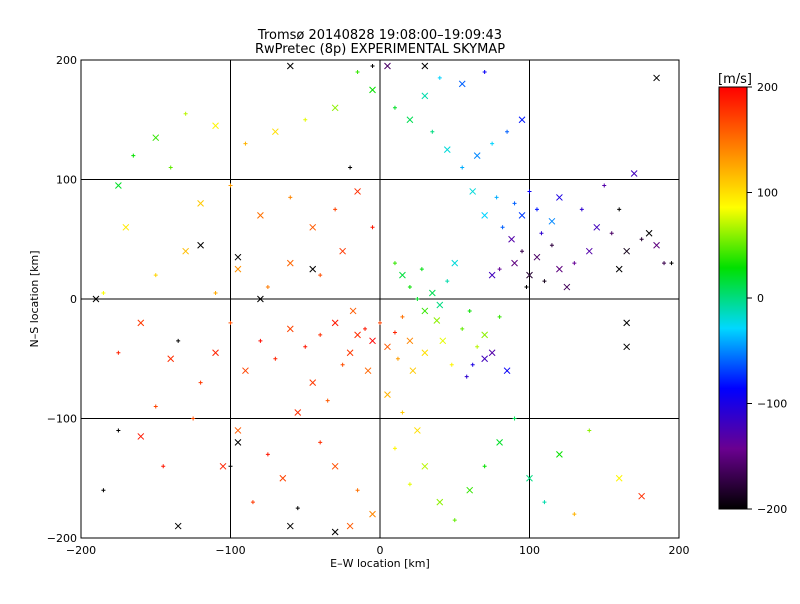 The height and width of the screenshot is (604, 800). I want to click on colorbar-tick-label: 200, so click(767, 87).